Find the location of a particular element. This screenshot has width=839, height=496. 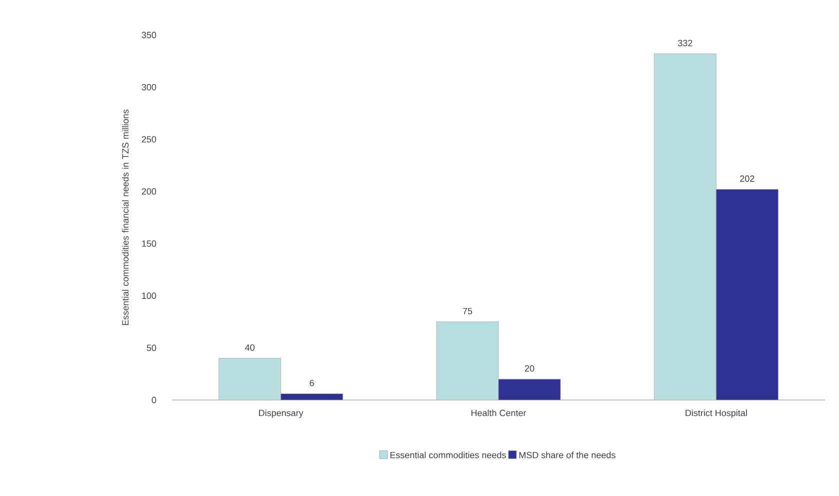

data-label: 20 is located at coordinates (529, 368).